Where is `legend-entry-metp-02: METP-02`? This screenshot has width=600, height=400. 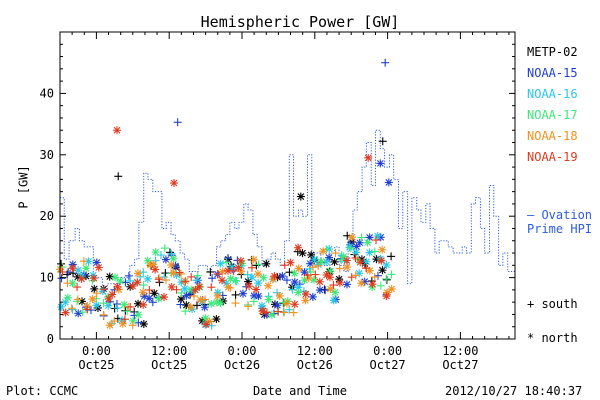 legend-entry-metp-02: METP-02 is located at coordinates (552, 52).